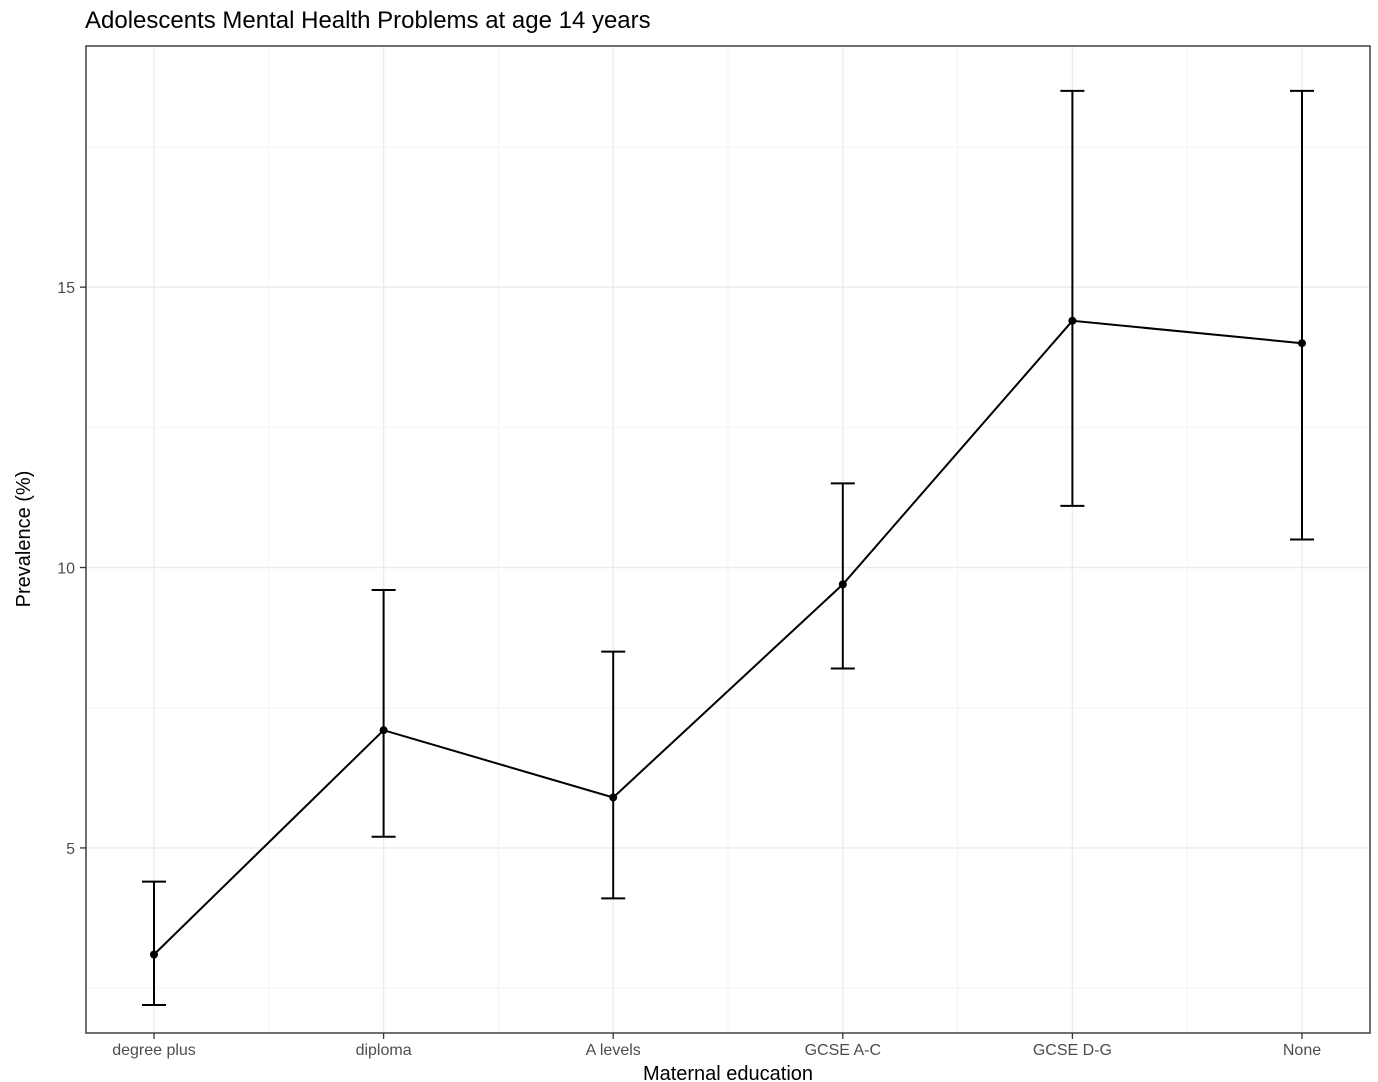  What do you see at coordinates (66, 288) in the screenshot?
I see `y-tick-label: 15` at bounding box center [66, 288].